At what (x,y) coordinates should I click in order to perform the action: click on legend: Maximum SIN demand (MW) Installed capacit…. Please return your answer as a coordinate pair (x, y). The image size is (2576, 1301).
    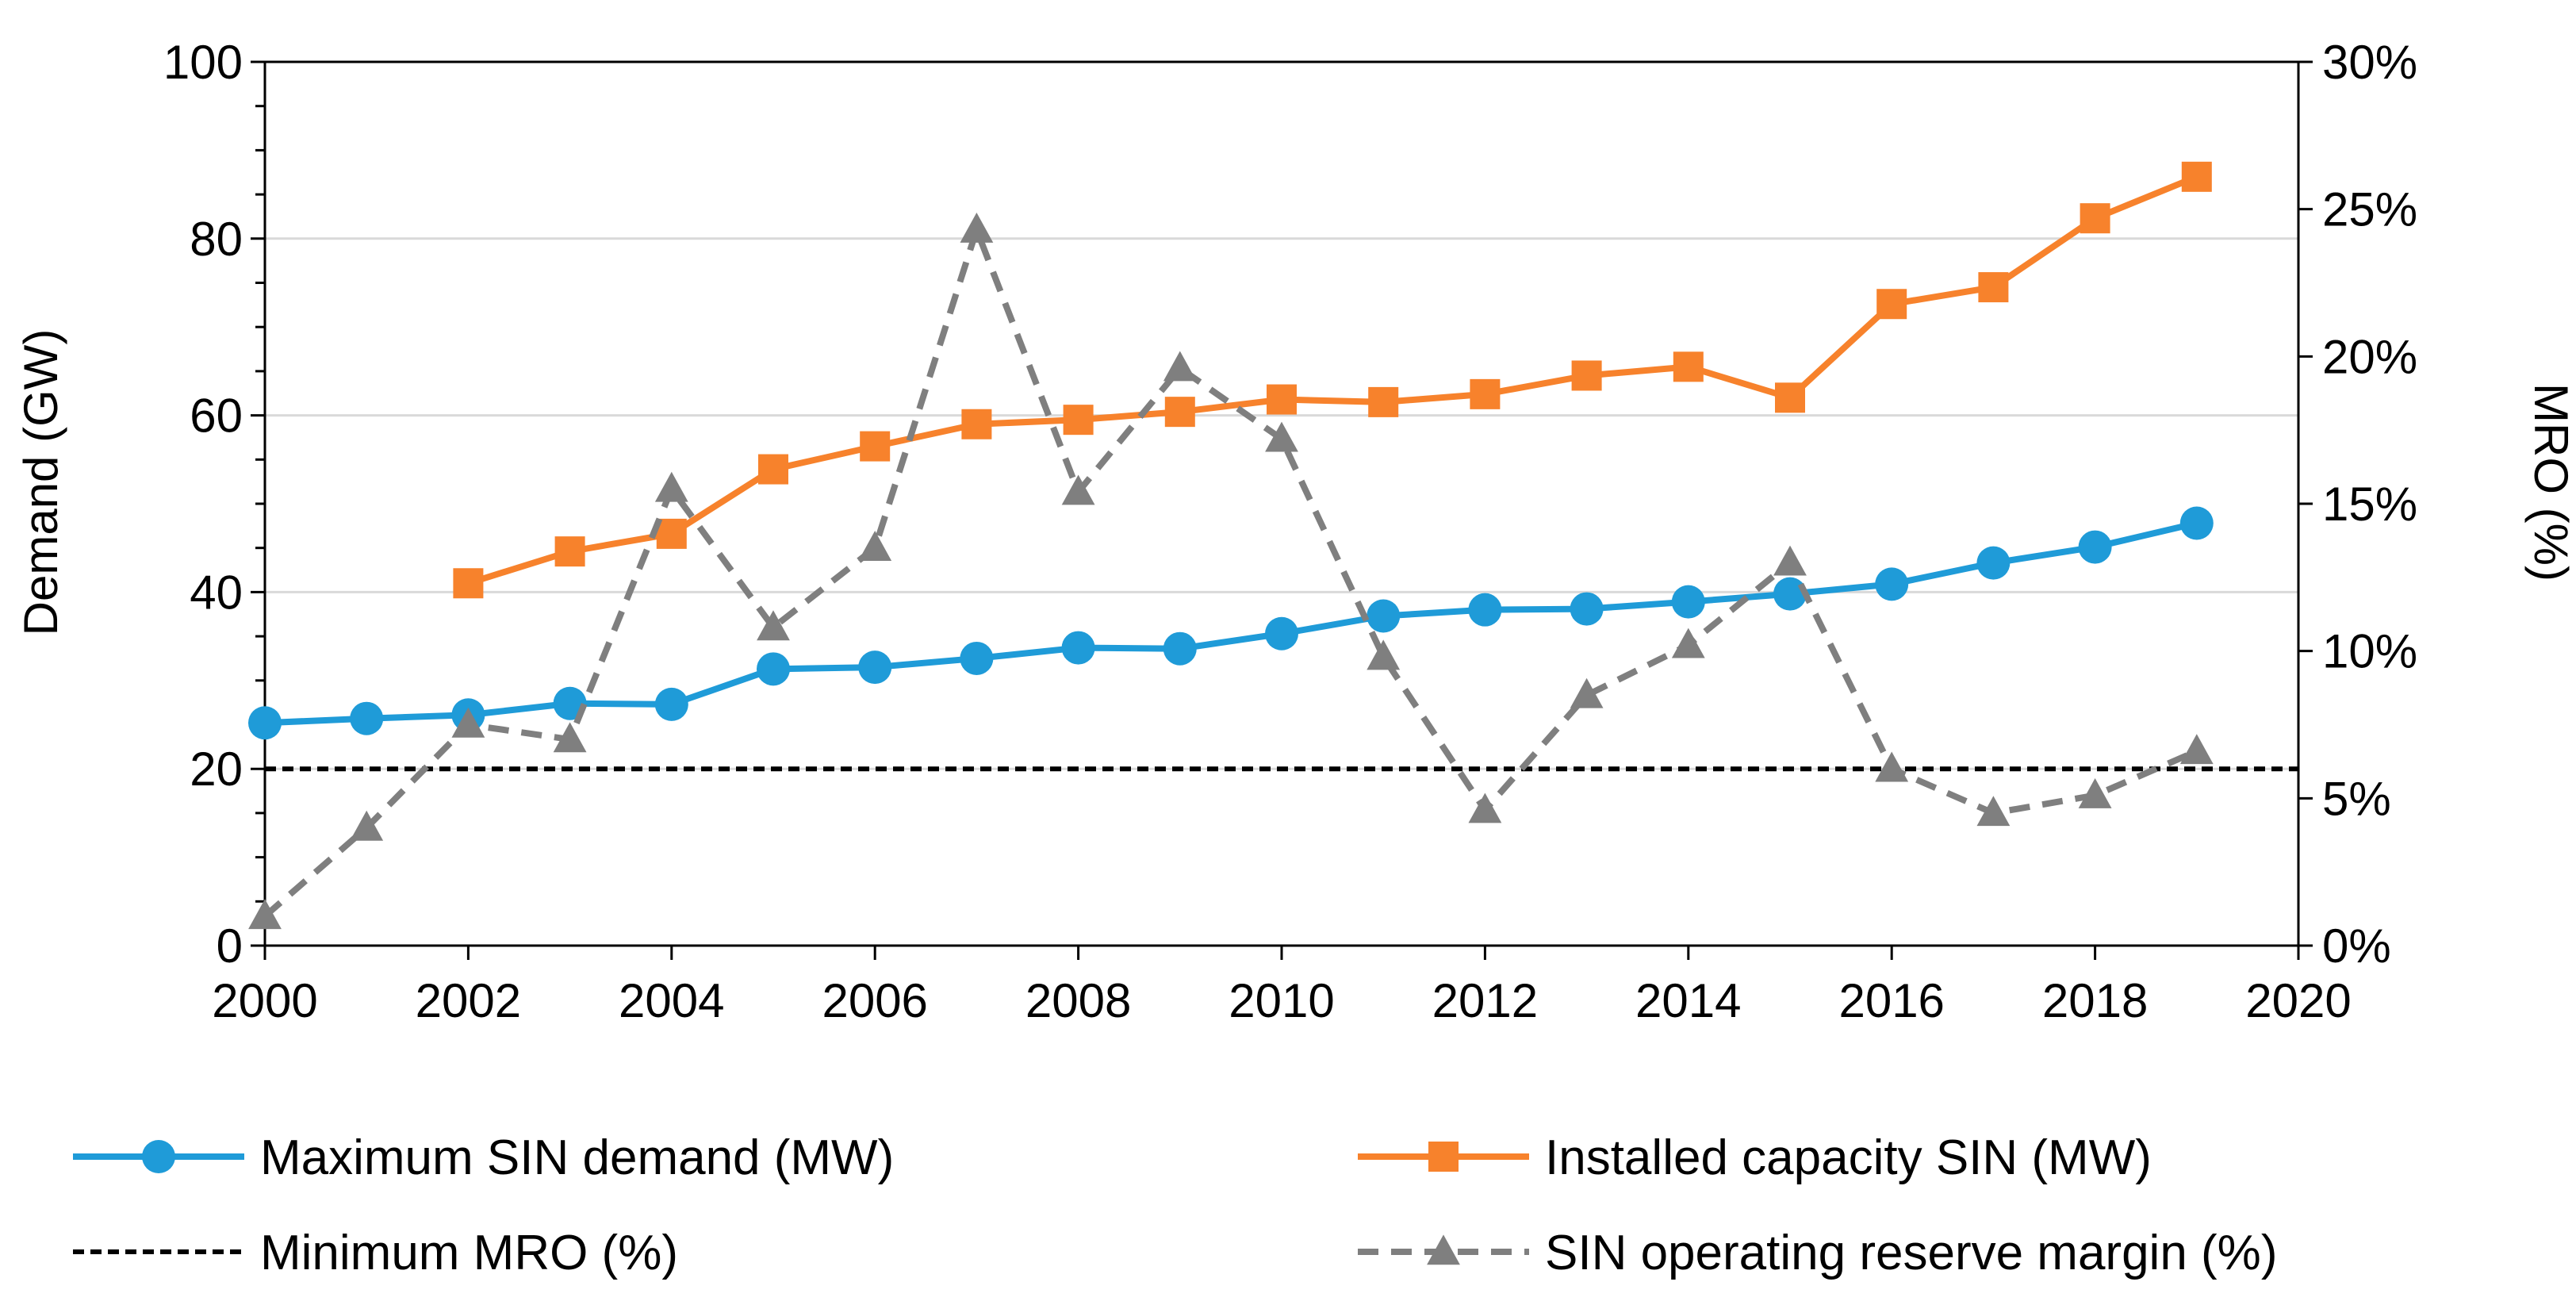
    Looking at the image, I should click on (1175, 1205).